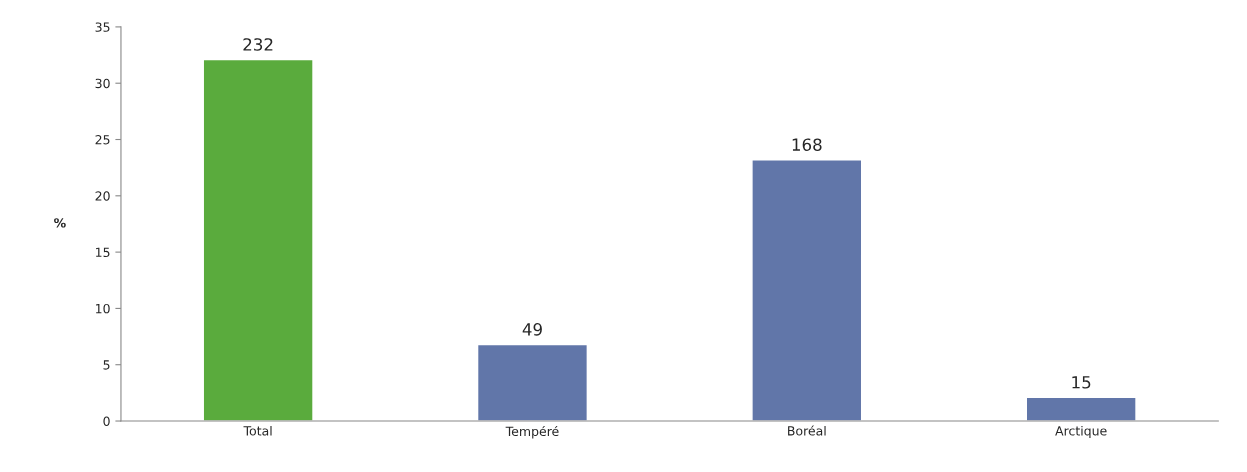 The width and height of the screenshot is (1247, 472). Describe the element at coordinates (532, 329) in the screenshot. I see `annotation: 49` at that location.